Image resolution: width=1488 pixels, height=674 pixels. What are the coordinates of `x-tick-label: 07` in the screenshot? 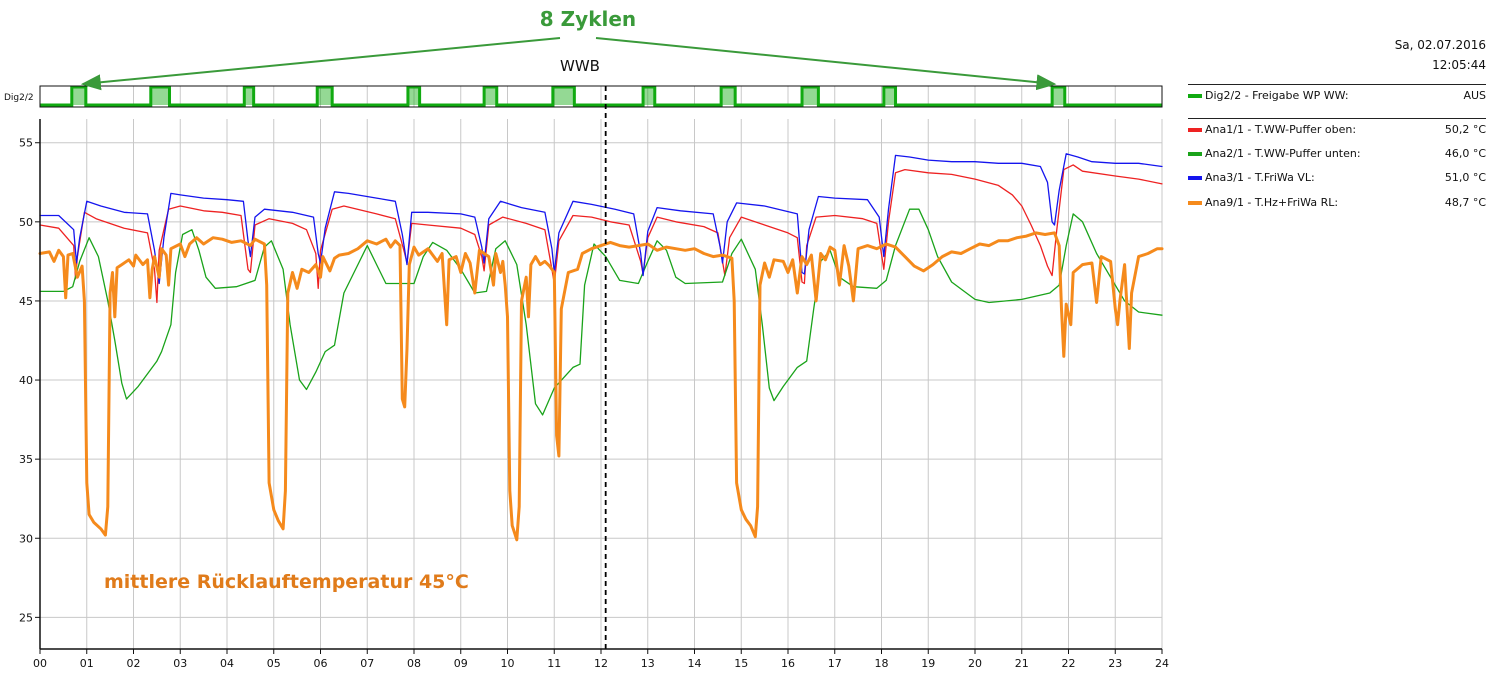 It's located at (367, 663).